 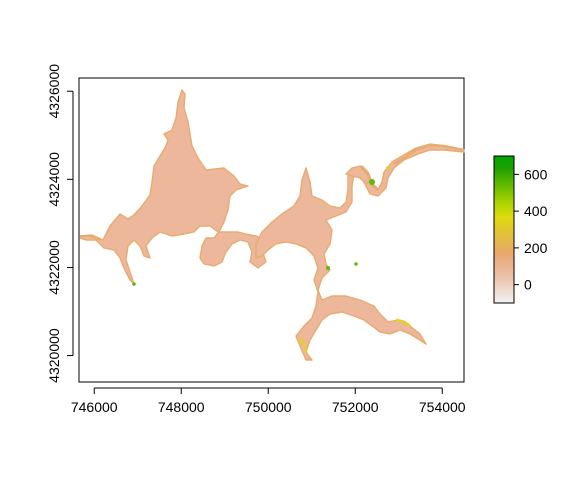 I want to click on x-tick-label: 754000, so click(x=442, y=407).